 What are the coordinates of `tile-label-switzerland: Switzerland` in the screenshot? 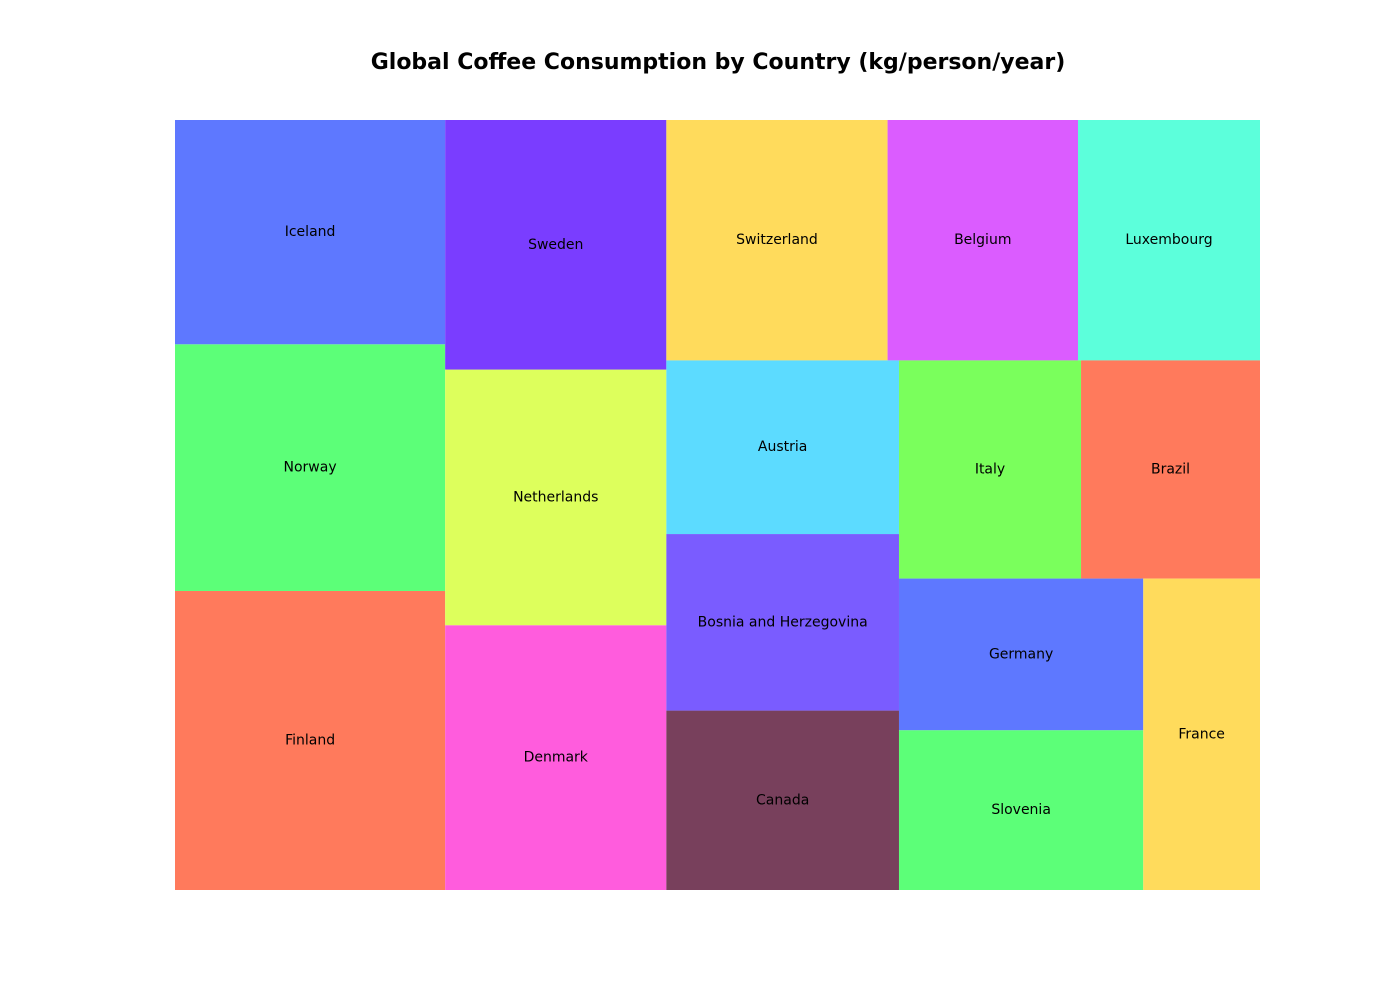 It's located at (777, 240).